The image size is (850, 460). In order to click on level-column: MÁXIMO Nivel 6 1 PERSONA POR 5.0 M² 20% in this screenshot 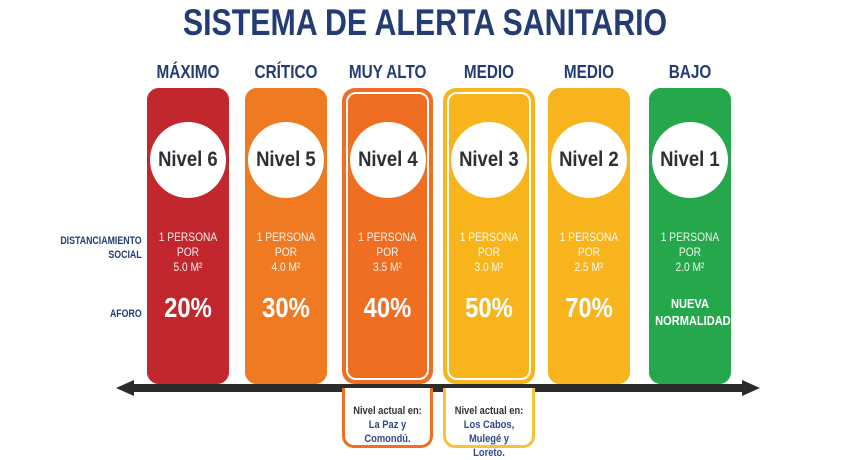, I will do `click(188, 223)`.